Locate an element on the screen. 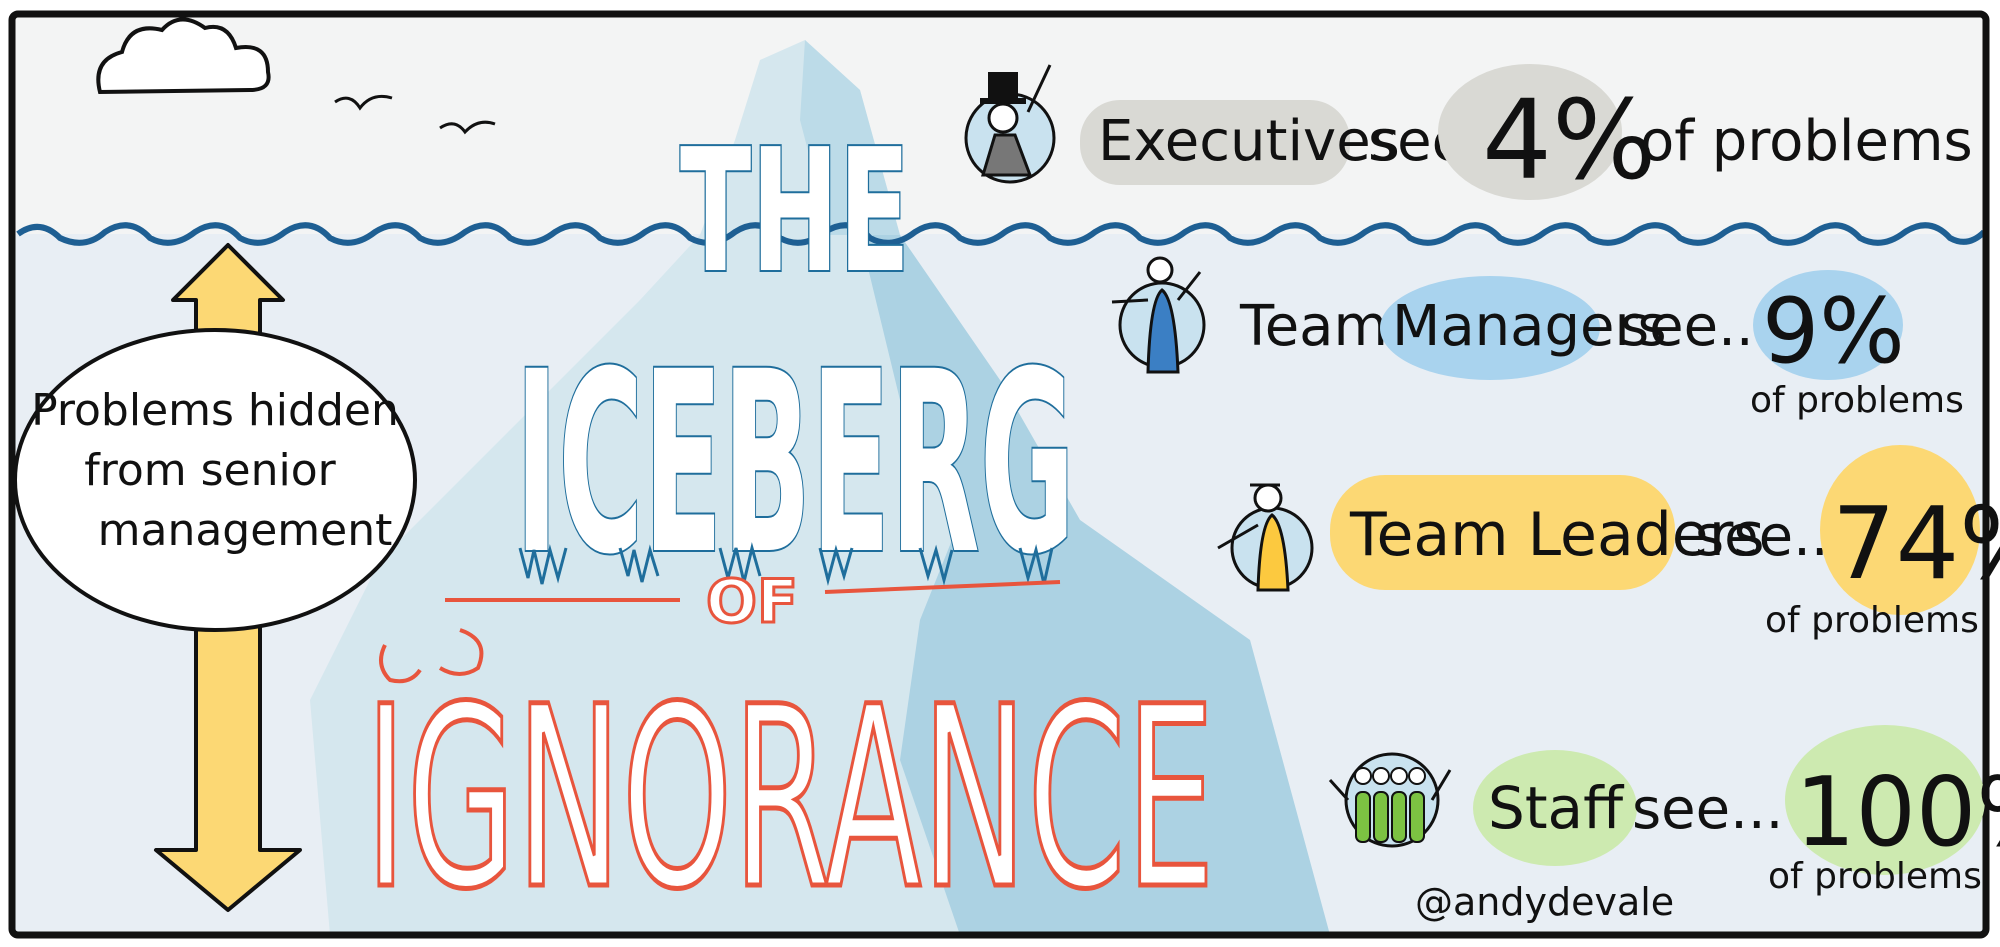  percent-value: 4% is located at coordinates (1569, 140).